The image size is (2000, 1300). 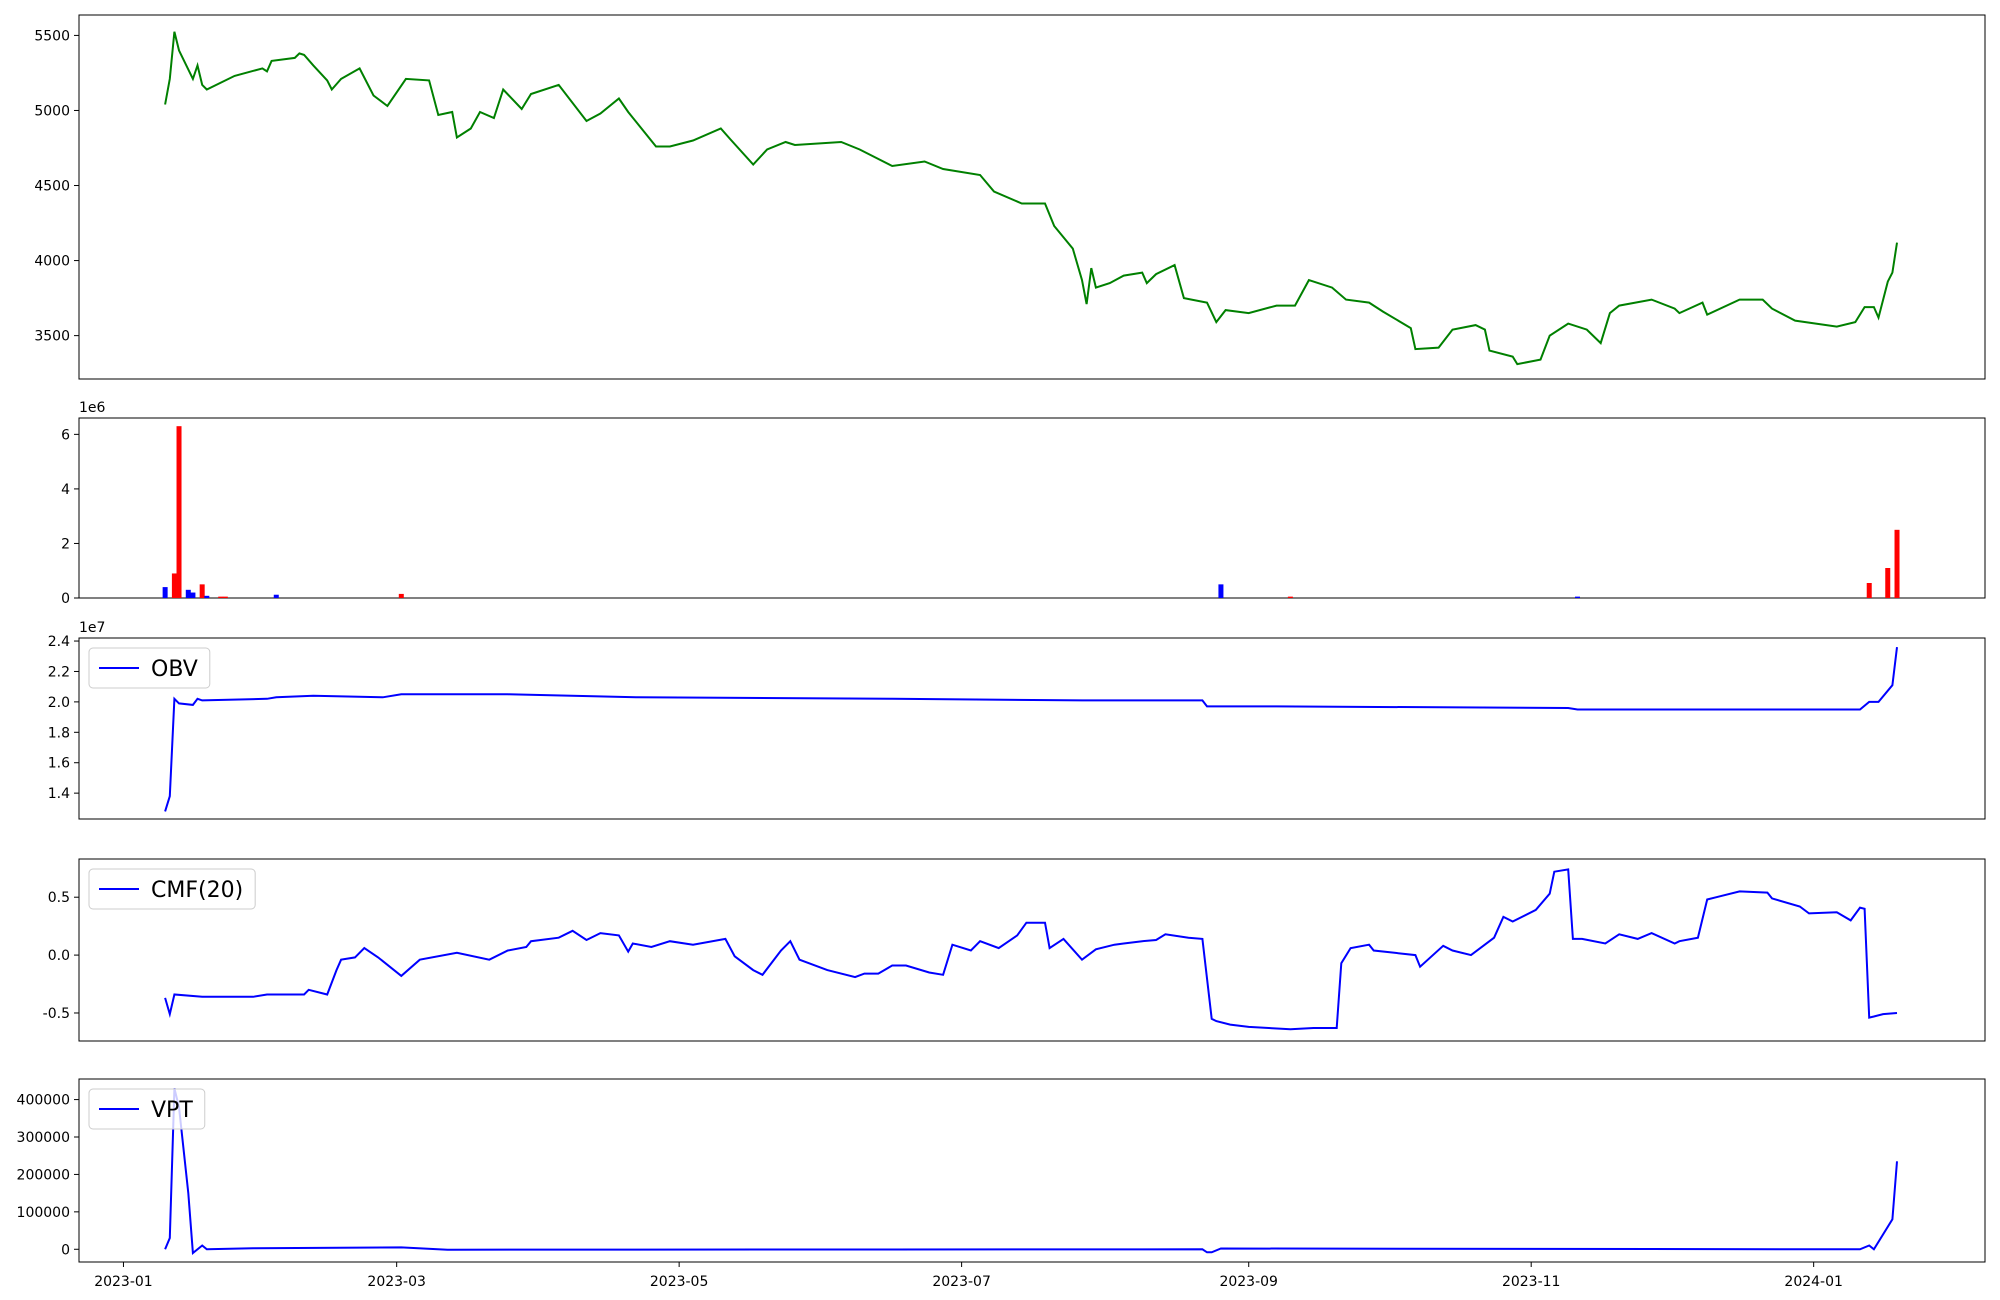 What do you see at coordinates (92, 628) in the screenshot?
I see `offset-label: 1e7` at bounding box center [92, 628].